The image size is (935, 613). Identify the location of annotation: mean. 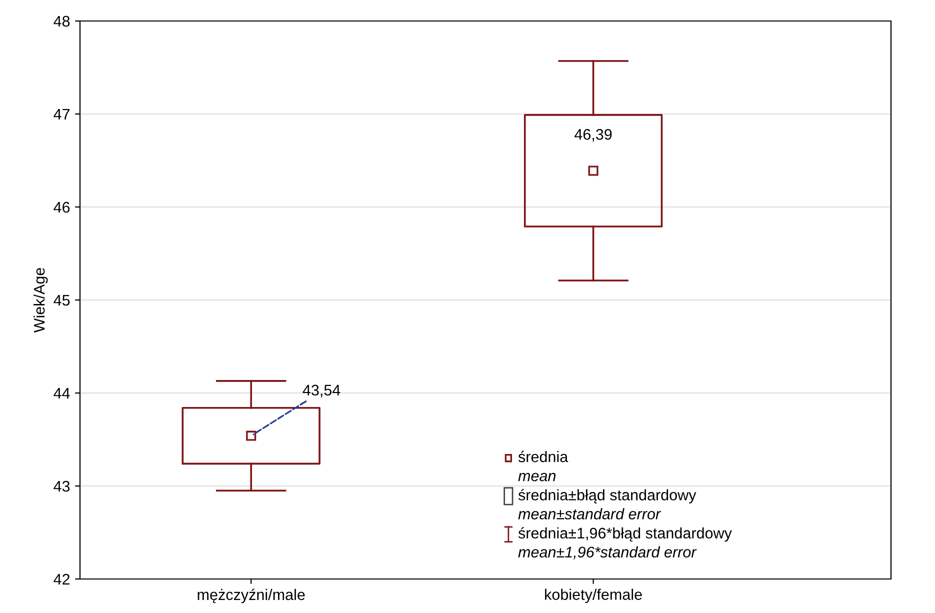
(537, 477).